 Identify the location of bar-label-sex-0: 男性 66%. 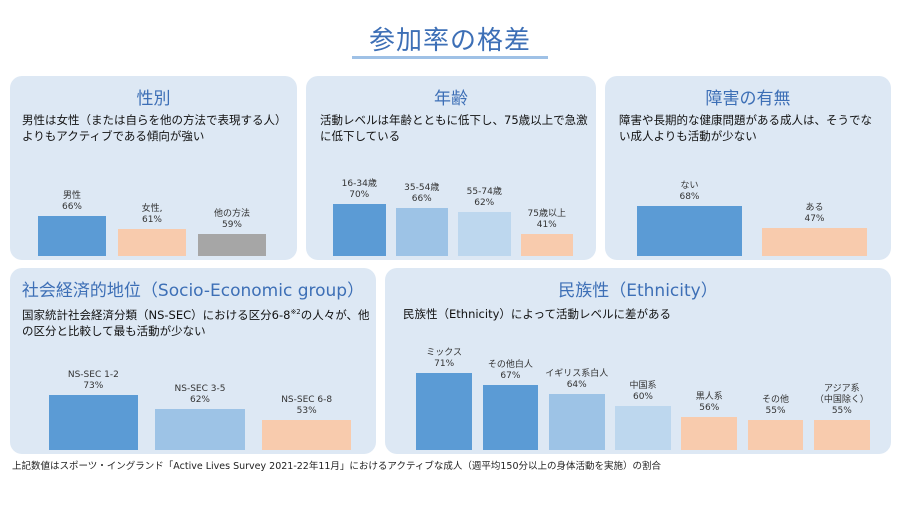
(72, 202).